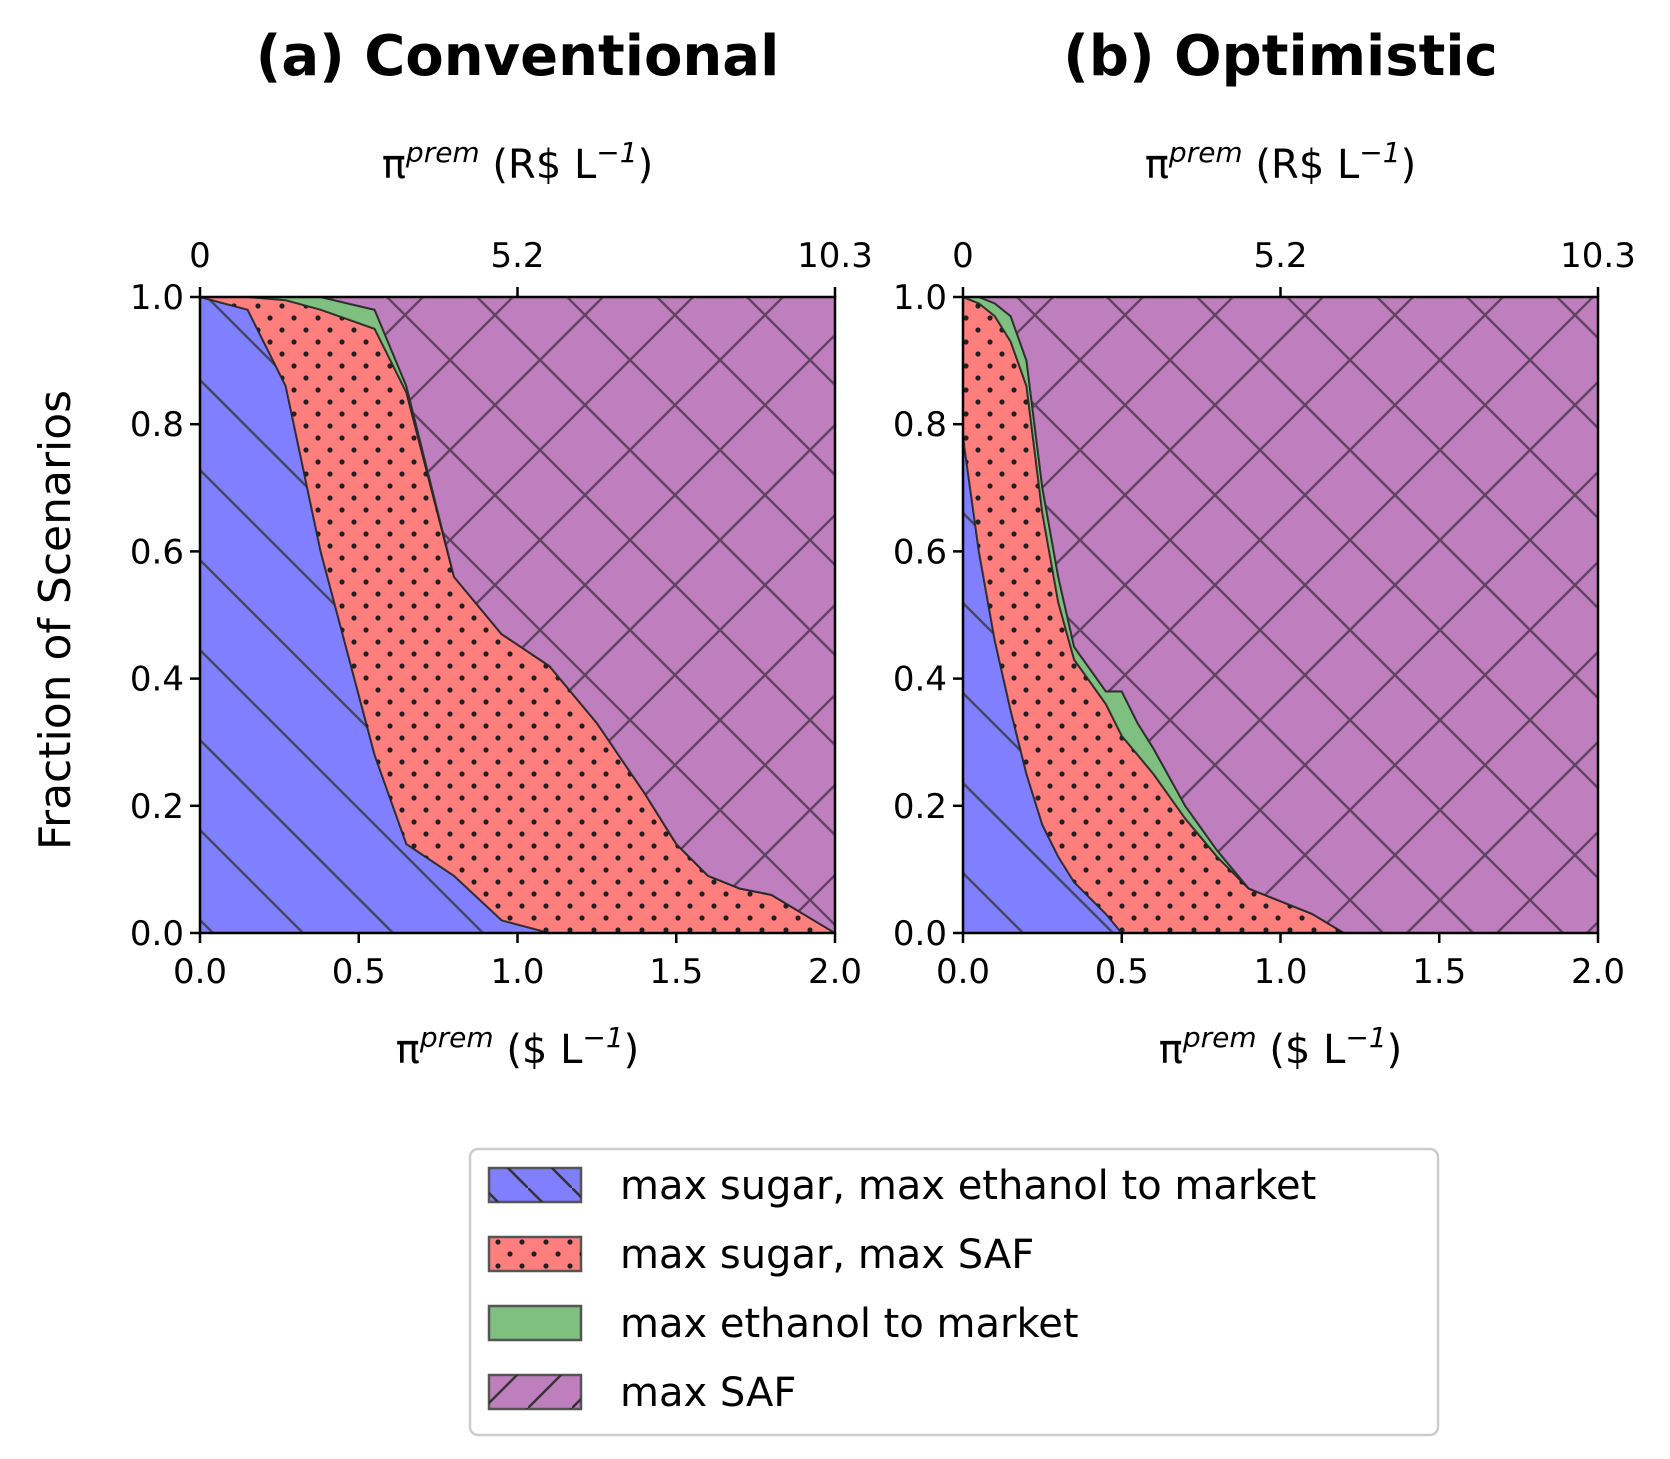  Describe the element at coordinates (1280, 684) in the screenshot. I see `area-max-sugar-max-ethanol-to-market-hatch` at that location.